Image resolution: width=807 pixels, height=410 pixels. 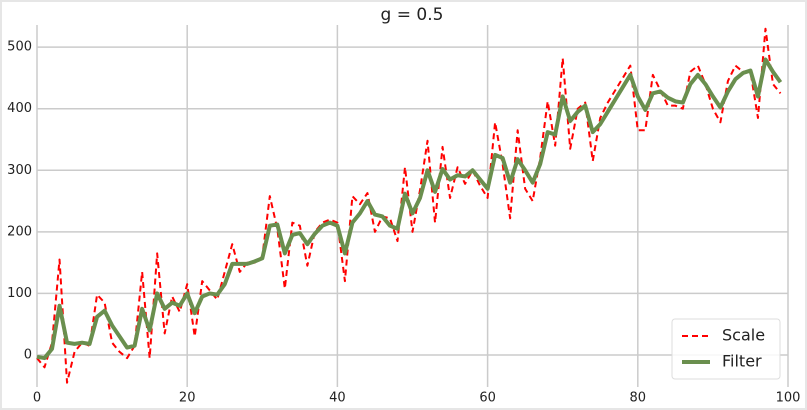 I want to click on x-tick-label: 0, so click(x=37, y=398).